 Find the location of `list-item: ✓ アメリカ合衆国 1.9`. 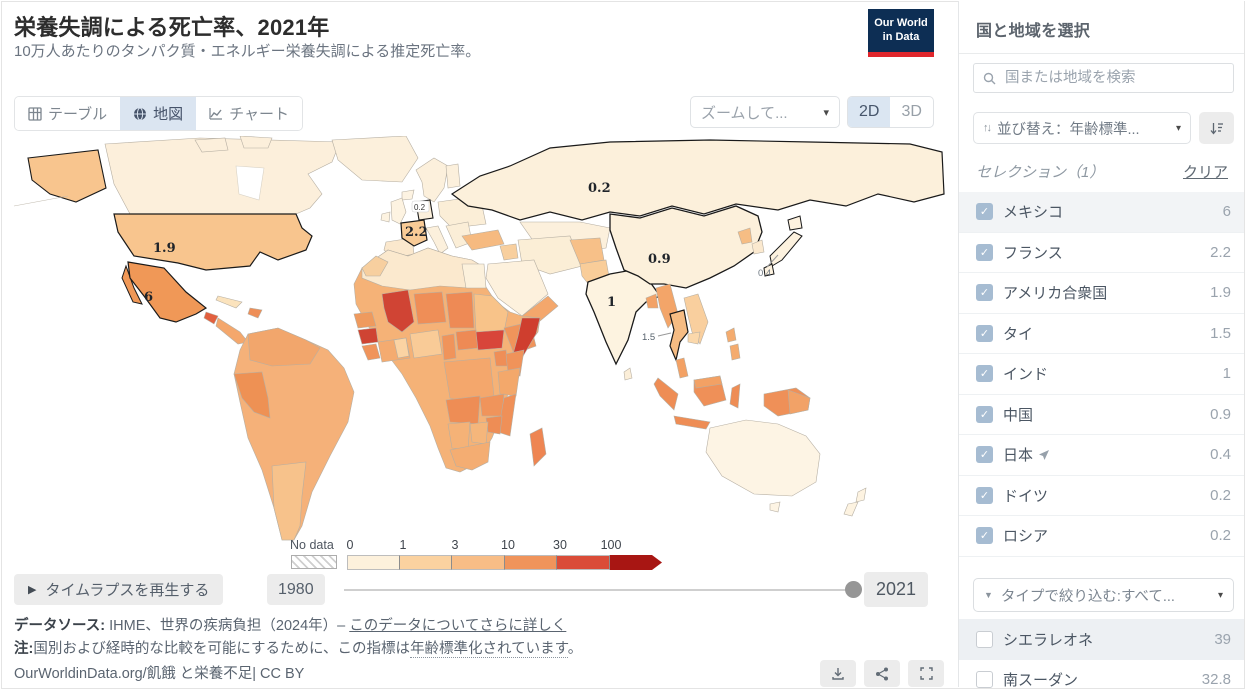

list-item: ✓ アメリカ合衆国 1.9 is located at coordinates (1101, 293).